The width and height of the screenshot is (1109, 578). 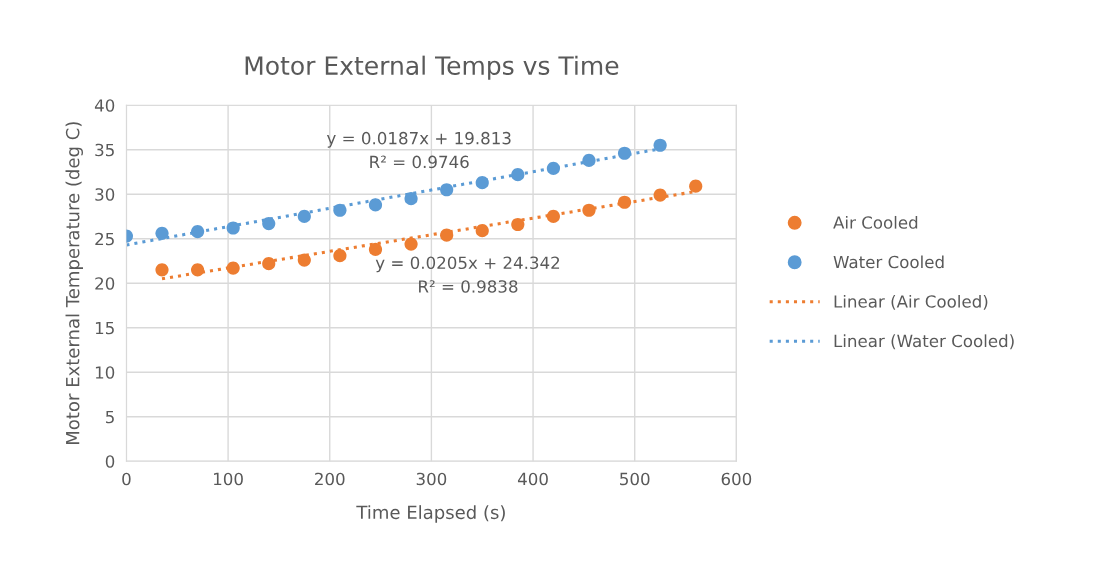 I want to click on x-tick-label: 300, so click(x=431, y=479).